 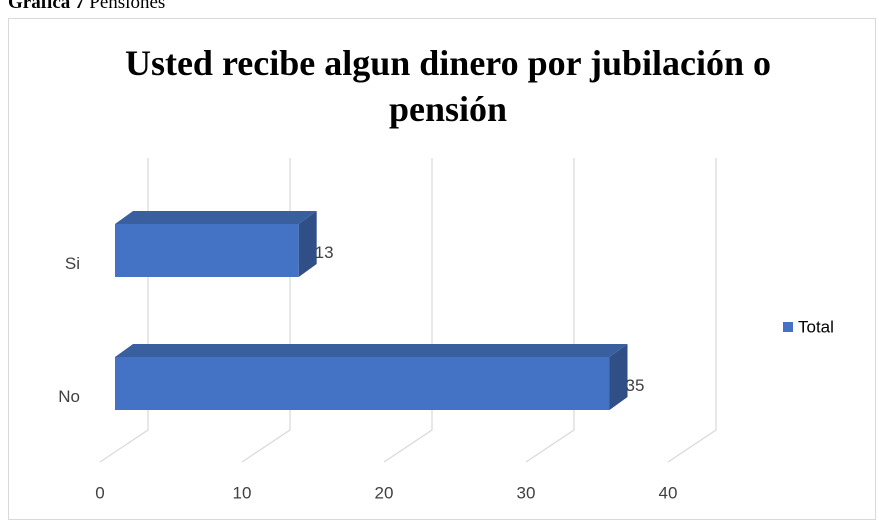 I want to click on y-tick-label: No, so click(x=69, y=396).